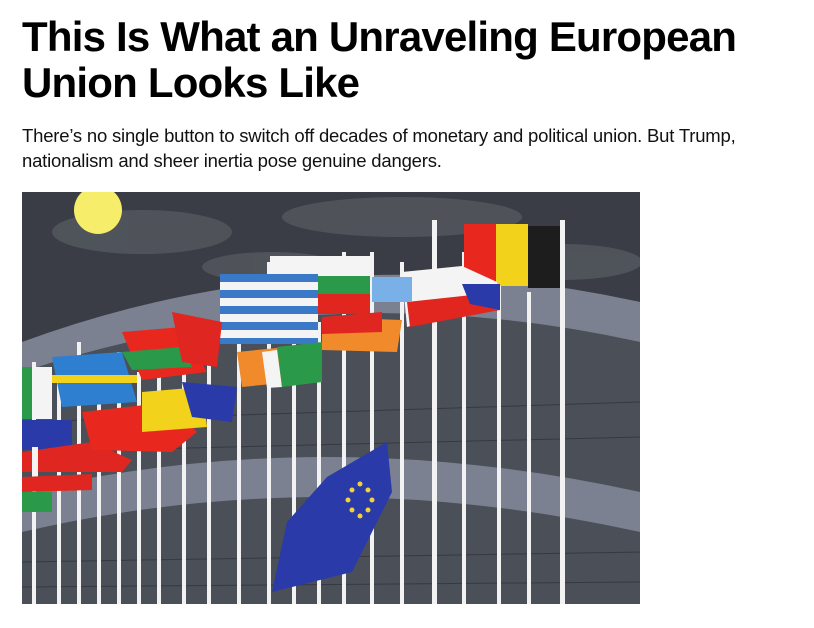  What do you see at coordinates (451, 296) in the screenshot?
I see `flag-czechia` at bounding box center [451, 296].